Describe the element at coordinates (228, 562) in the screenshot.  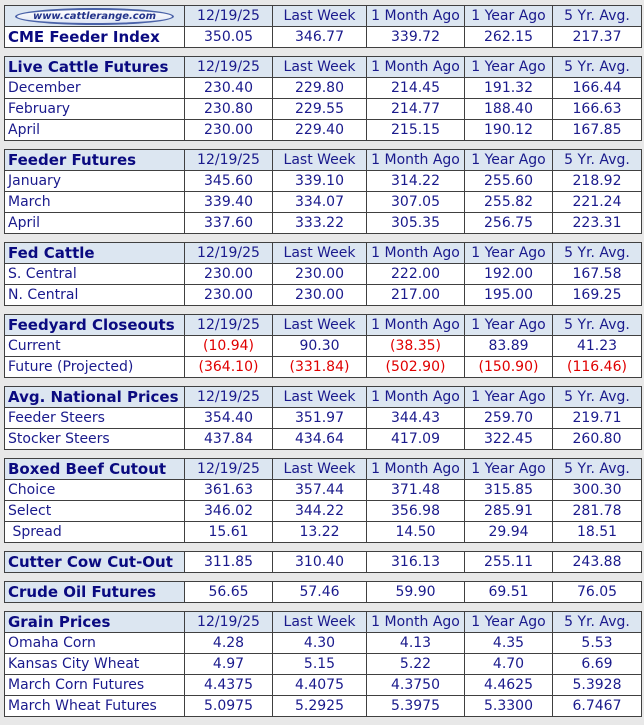
I see `value-cell: 311.85` at that location.